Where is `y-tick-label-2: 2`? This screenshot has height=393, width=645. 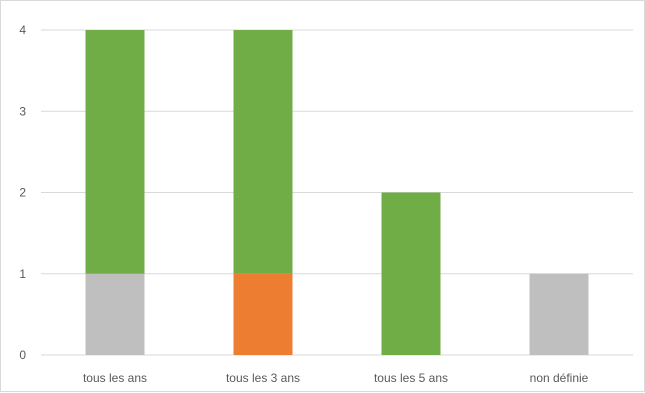 y-tick-label-2: 2 is located at coordinates (22, 193).